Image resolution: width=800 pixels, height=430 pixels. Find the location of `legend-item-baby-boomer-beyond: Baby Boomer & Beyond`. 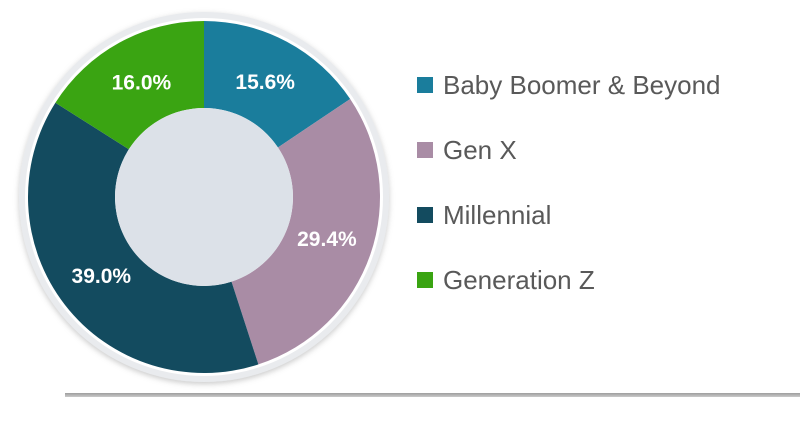

legend-item-baby-boomer-beyond: Baby Boomer & Beyond is located at coordinates (569, 85).